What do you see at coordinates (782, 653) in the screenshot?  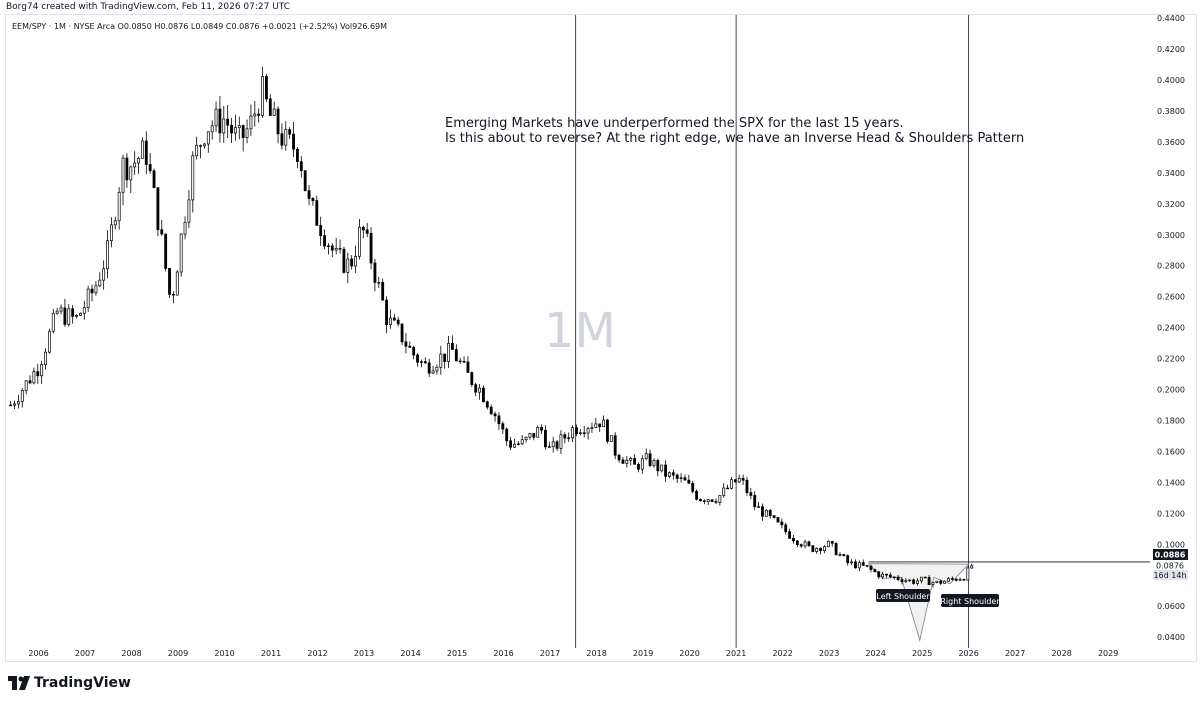 I see `x-tick-label: 2022` at bounding box center [782, 653].